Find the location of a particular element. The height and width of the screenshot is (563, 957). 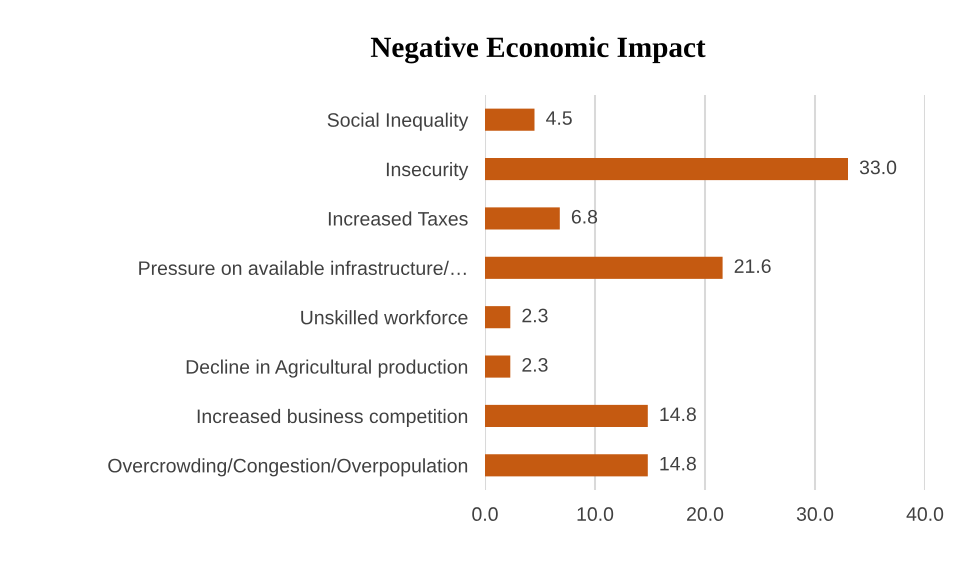

data-label: 21.6 is located at coordinates (752, 266).